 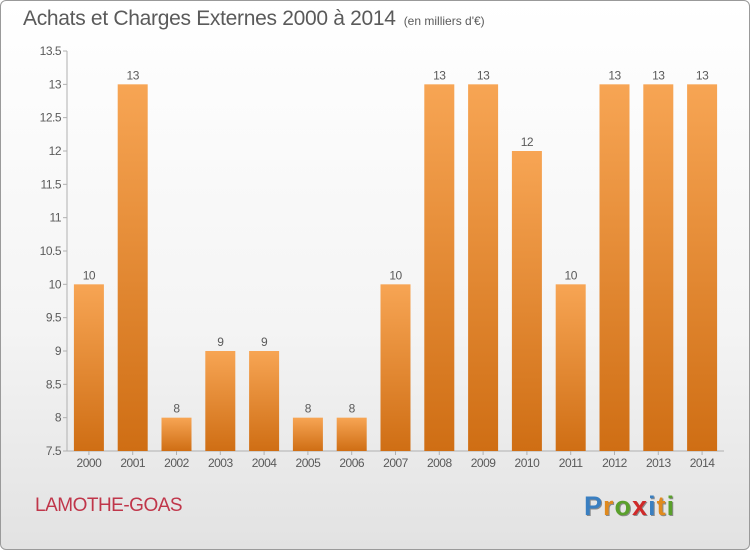 What do you see at coordinates (133, 463) in the screenshot?
I see `x-tick-label: 2001` at bounding box center [133, 463].